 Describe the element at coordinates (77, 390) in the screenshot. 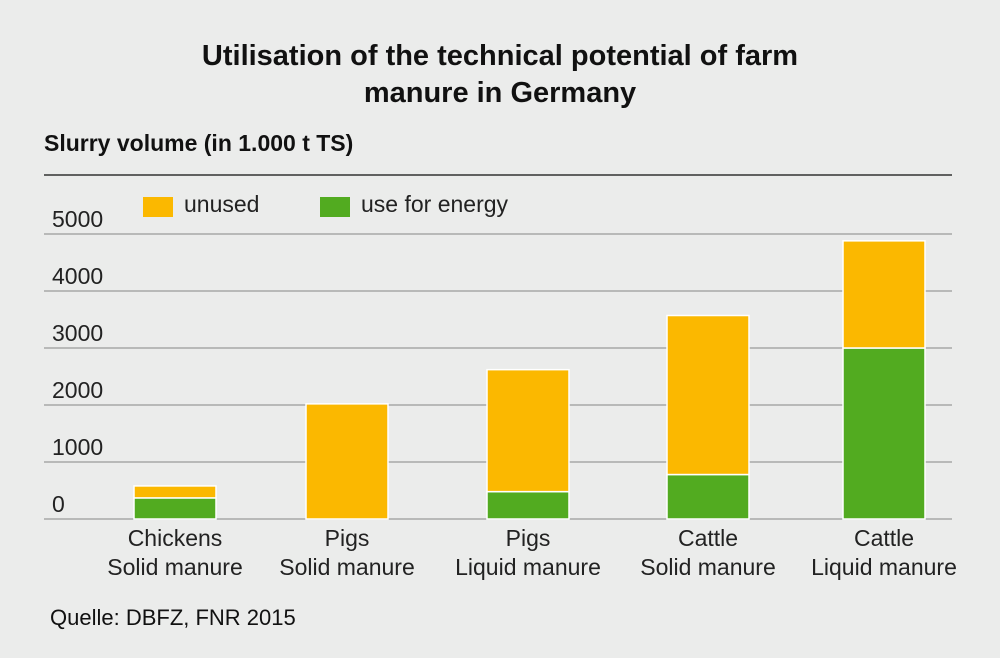

I see `y-tick-label: 2000` at that location.